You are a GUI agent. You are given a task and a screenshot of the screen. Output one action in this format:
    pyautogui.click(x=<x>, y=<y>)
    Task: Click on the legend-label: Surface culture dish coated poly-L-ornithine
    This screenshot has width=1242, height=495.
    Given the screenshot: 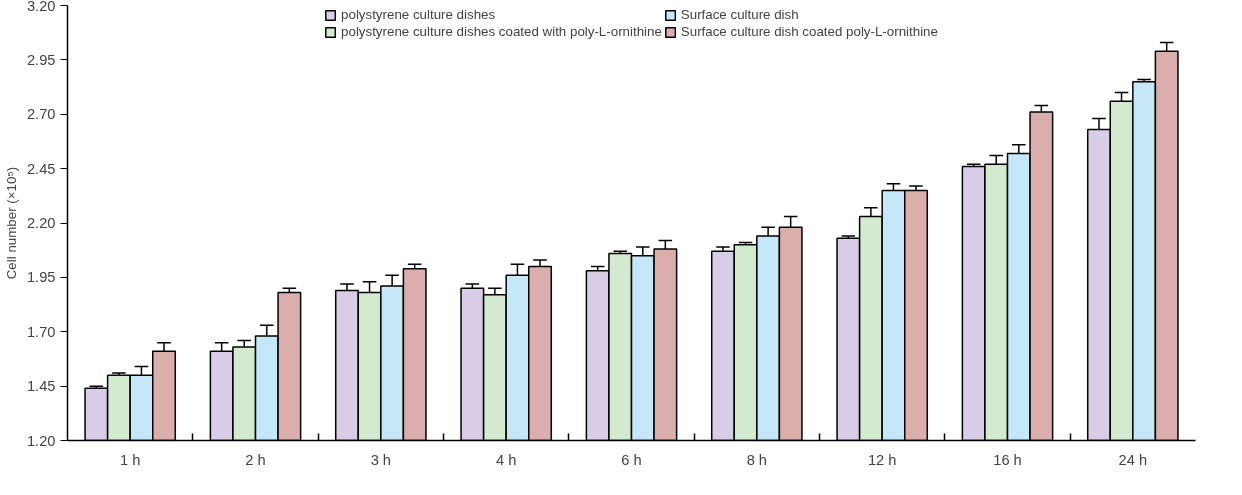 What is the action you would take?
    pyautogui.click(x=809, y=31)
    